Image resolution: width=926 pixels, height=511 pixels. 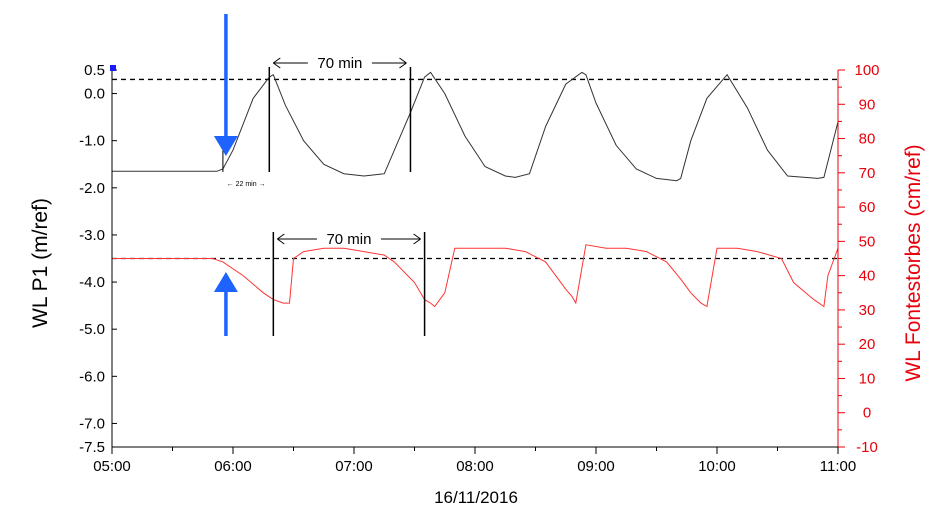 What do you see at coordinates (246, 184) in the screenshot?
I see `lag-label: ← 22 min →` at bounding box center [246, 184].